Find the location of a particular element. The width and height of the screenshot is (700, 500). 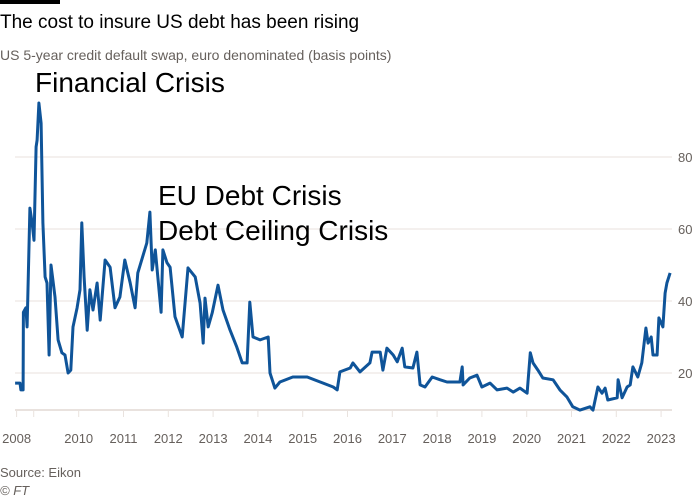

annotation-label: EU Debt Crisis is located at coordinates (250, 195).